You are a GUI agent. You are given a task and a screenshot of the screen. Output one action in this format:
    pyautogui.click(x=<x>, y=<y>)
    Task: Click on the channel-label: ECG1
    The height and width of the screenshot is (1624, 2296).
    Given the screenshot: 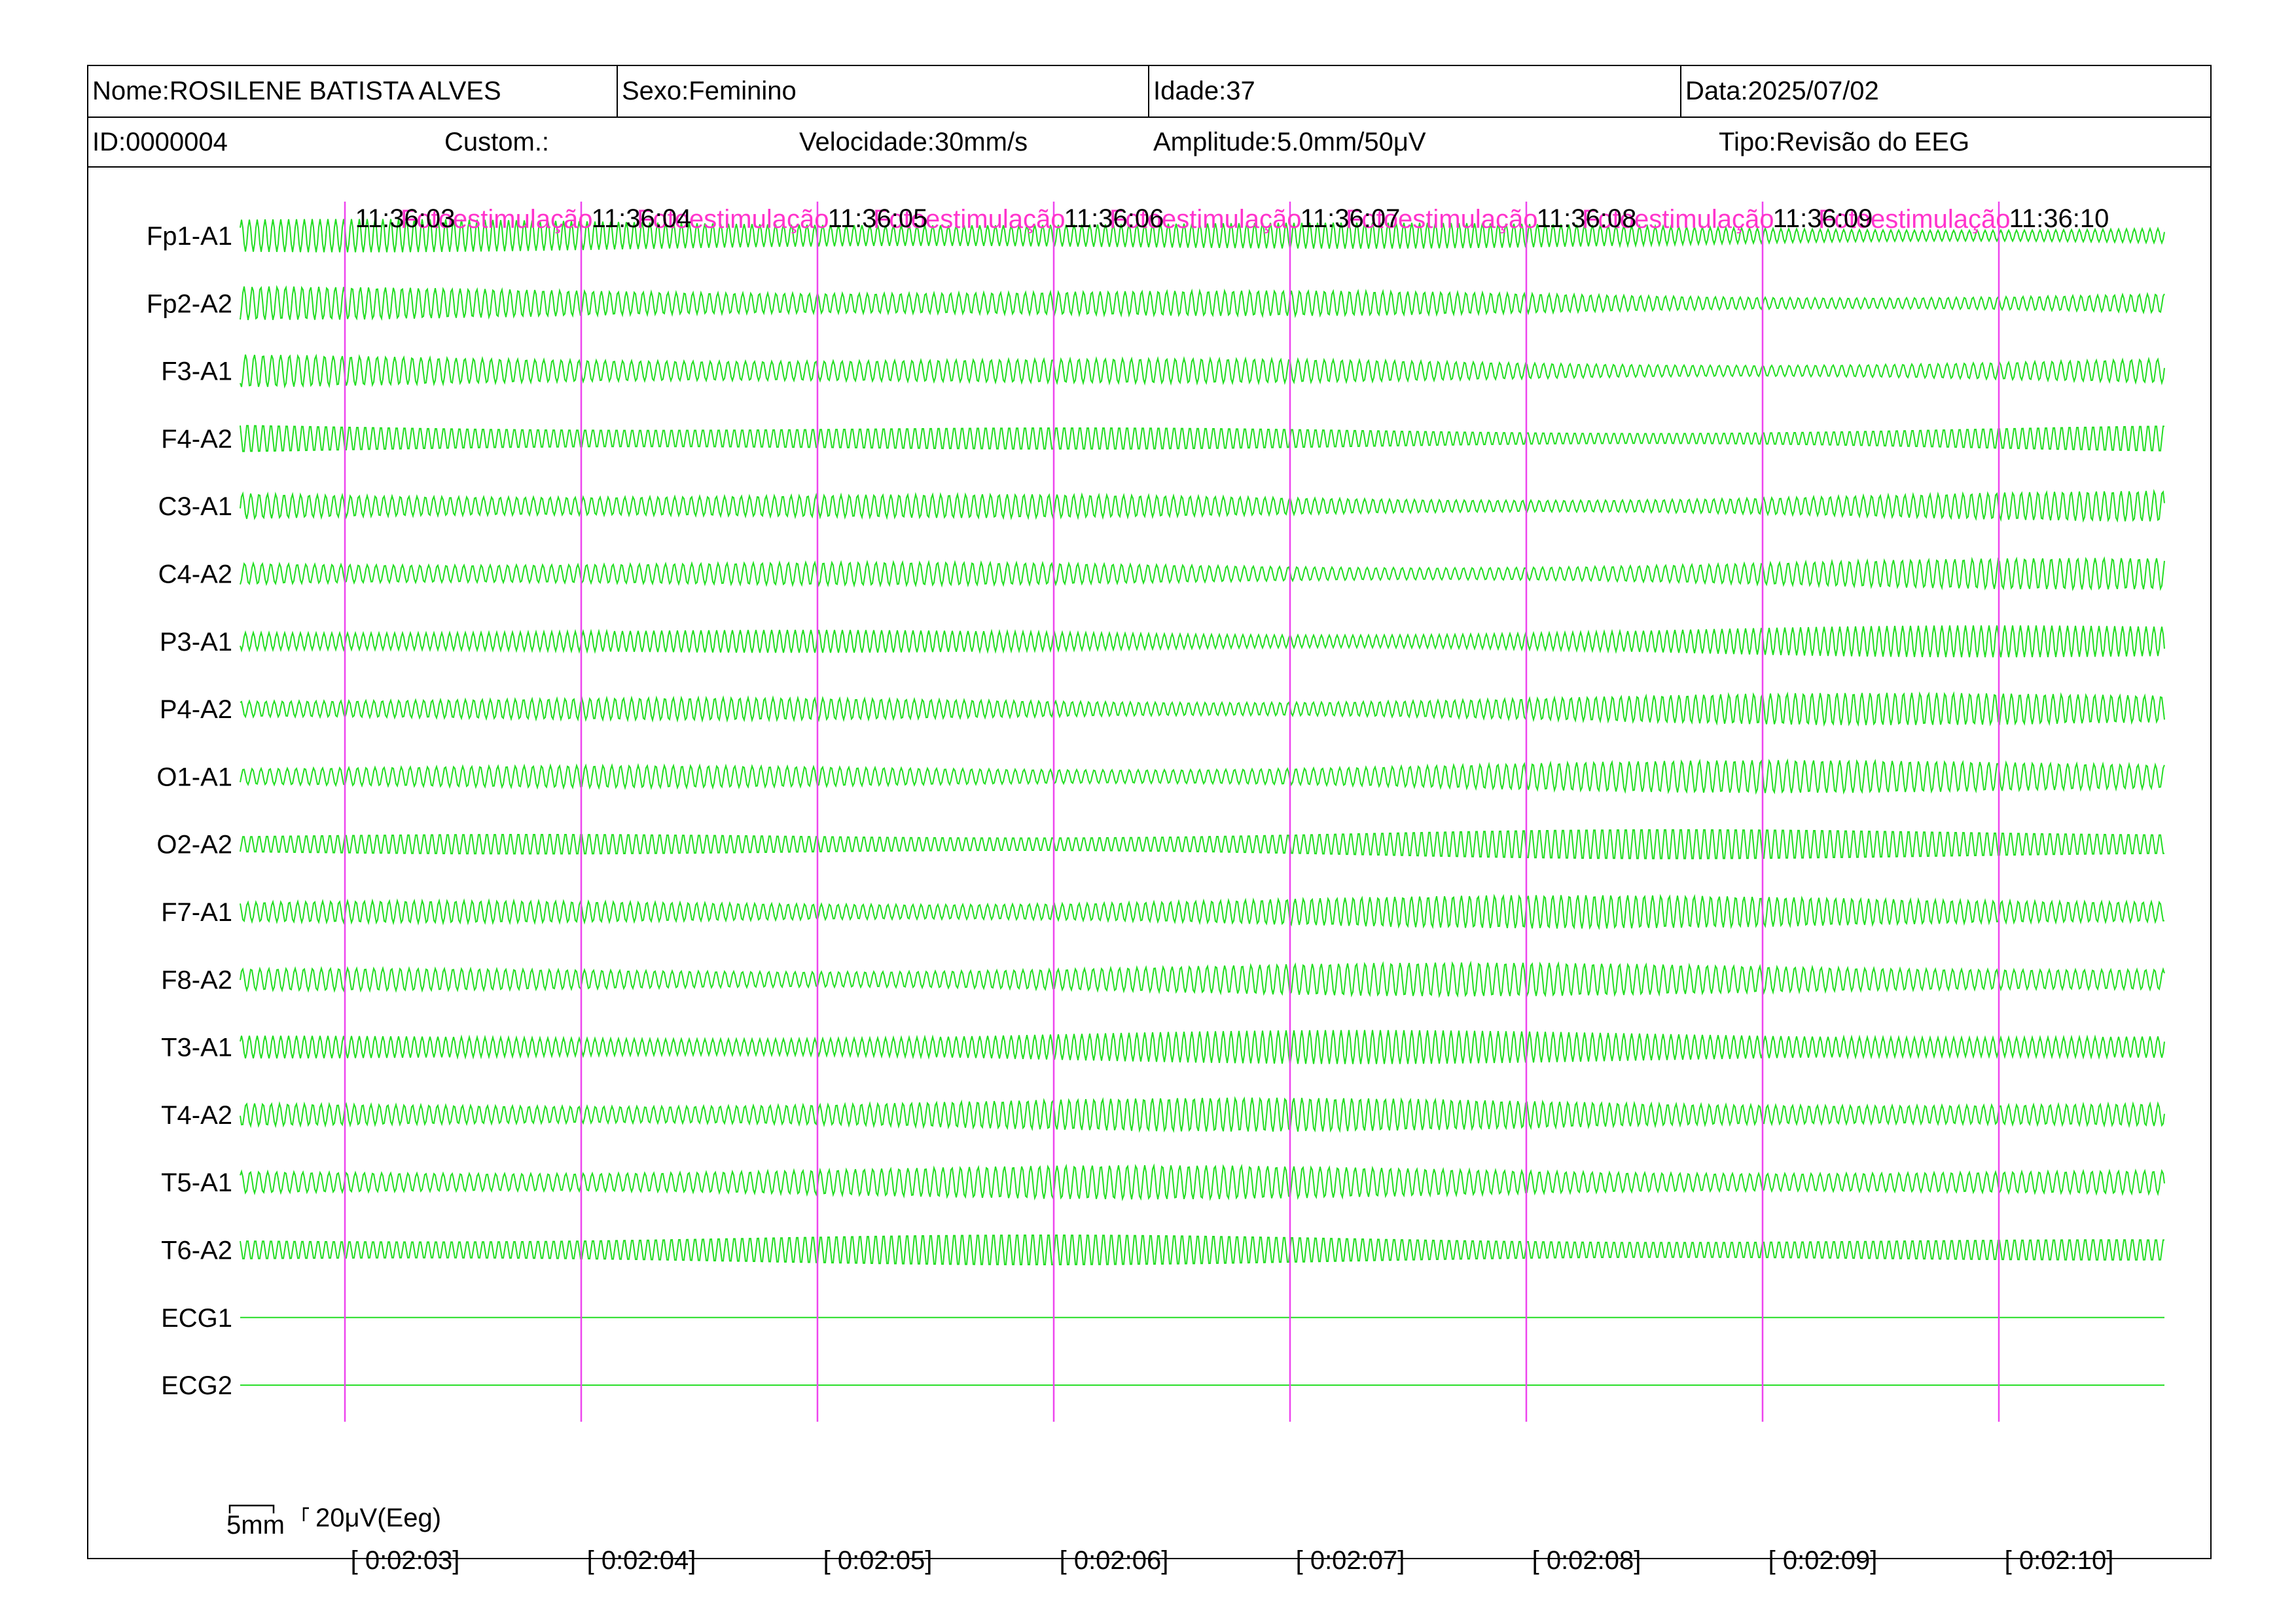 What is the action you would take?
    pyautogui.click(x=196, y=1318)
    